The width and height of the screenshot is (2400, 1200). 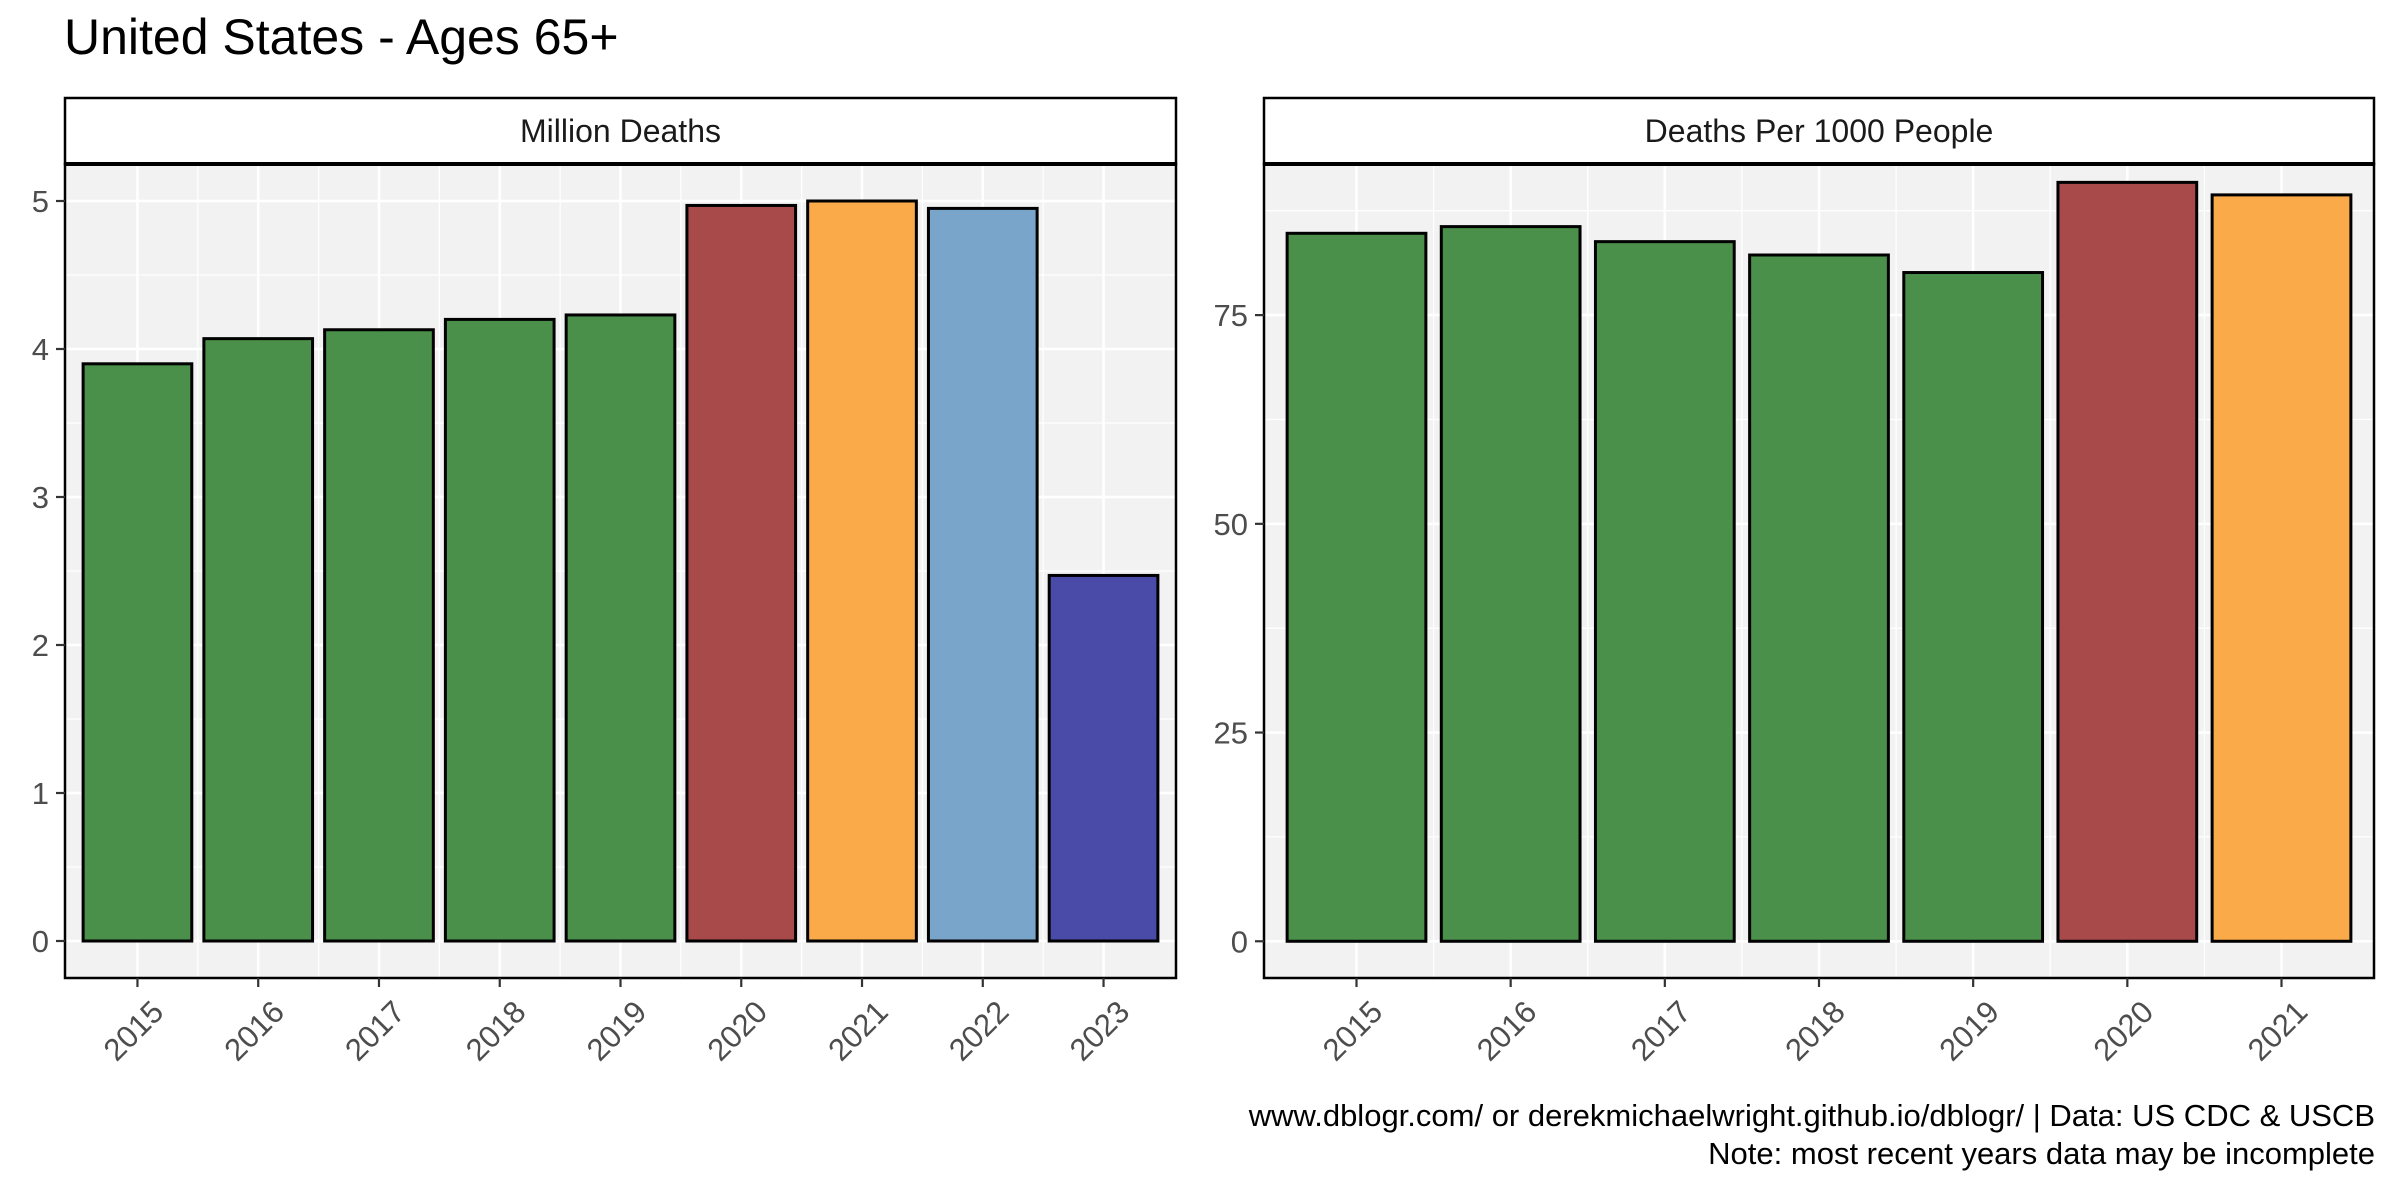 I want to click on bar-2023, so click(x=1103, y=758).